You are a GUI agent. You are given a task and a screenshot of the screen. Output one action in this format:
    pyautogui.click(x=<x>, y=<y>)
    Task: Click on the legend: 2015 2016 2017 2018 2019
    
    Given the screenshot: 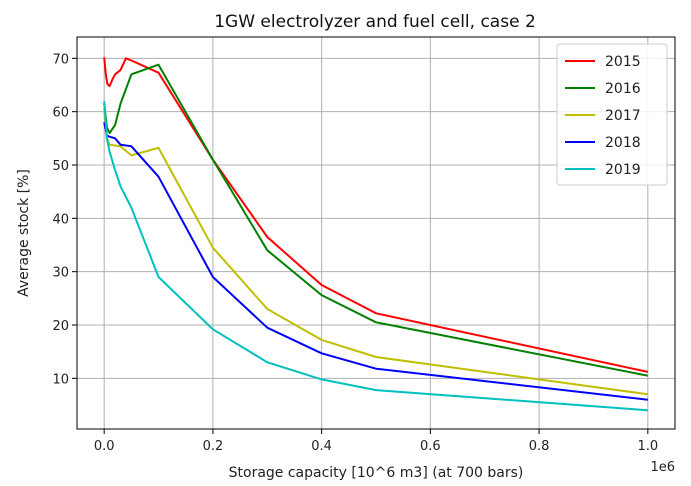 What is the action you would take?
    pyautogui.click(x=612, y=114)
    